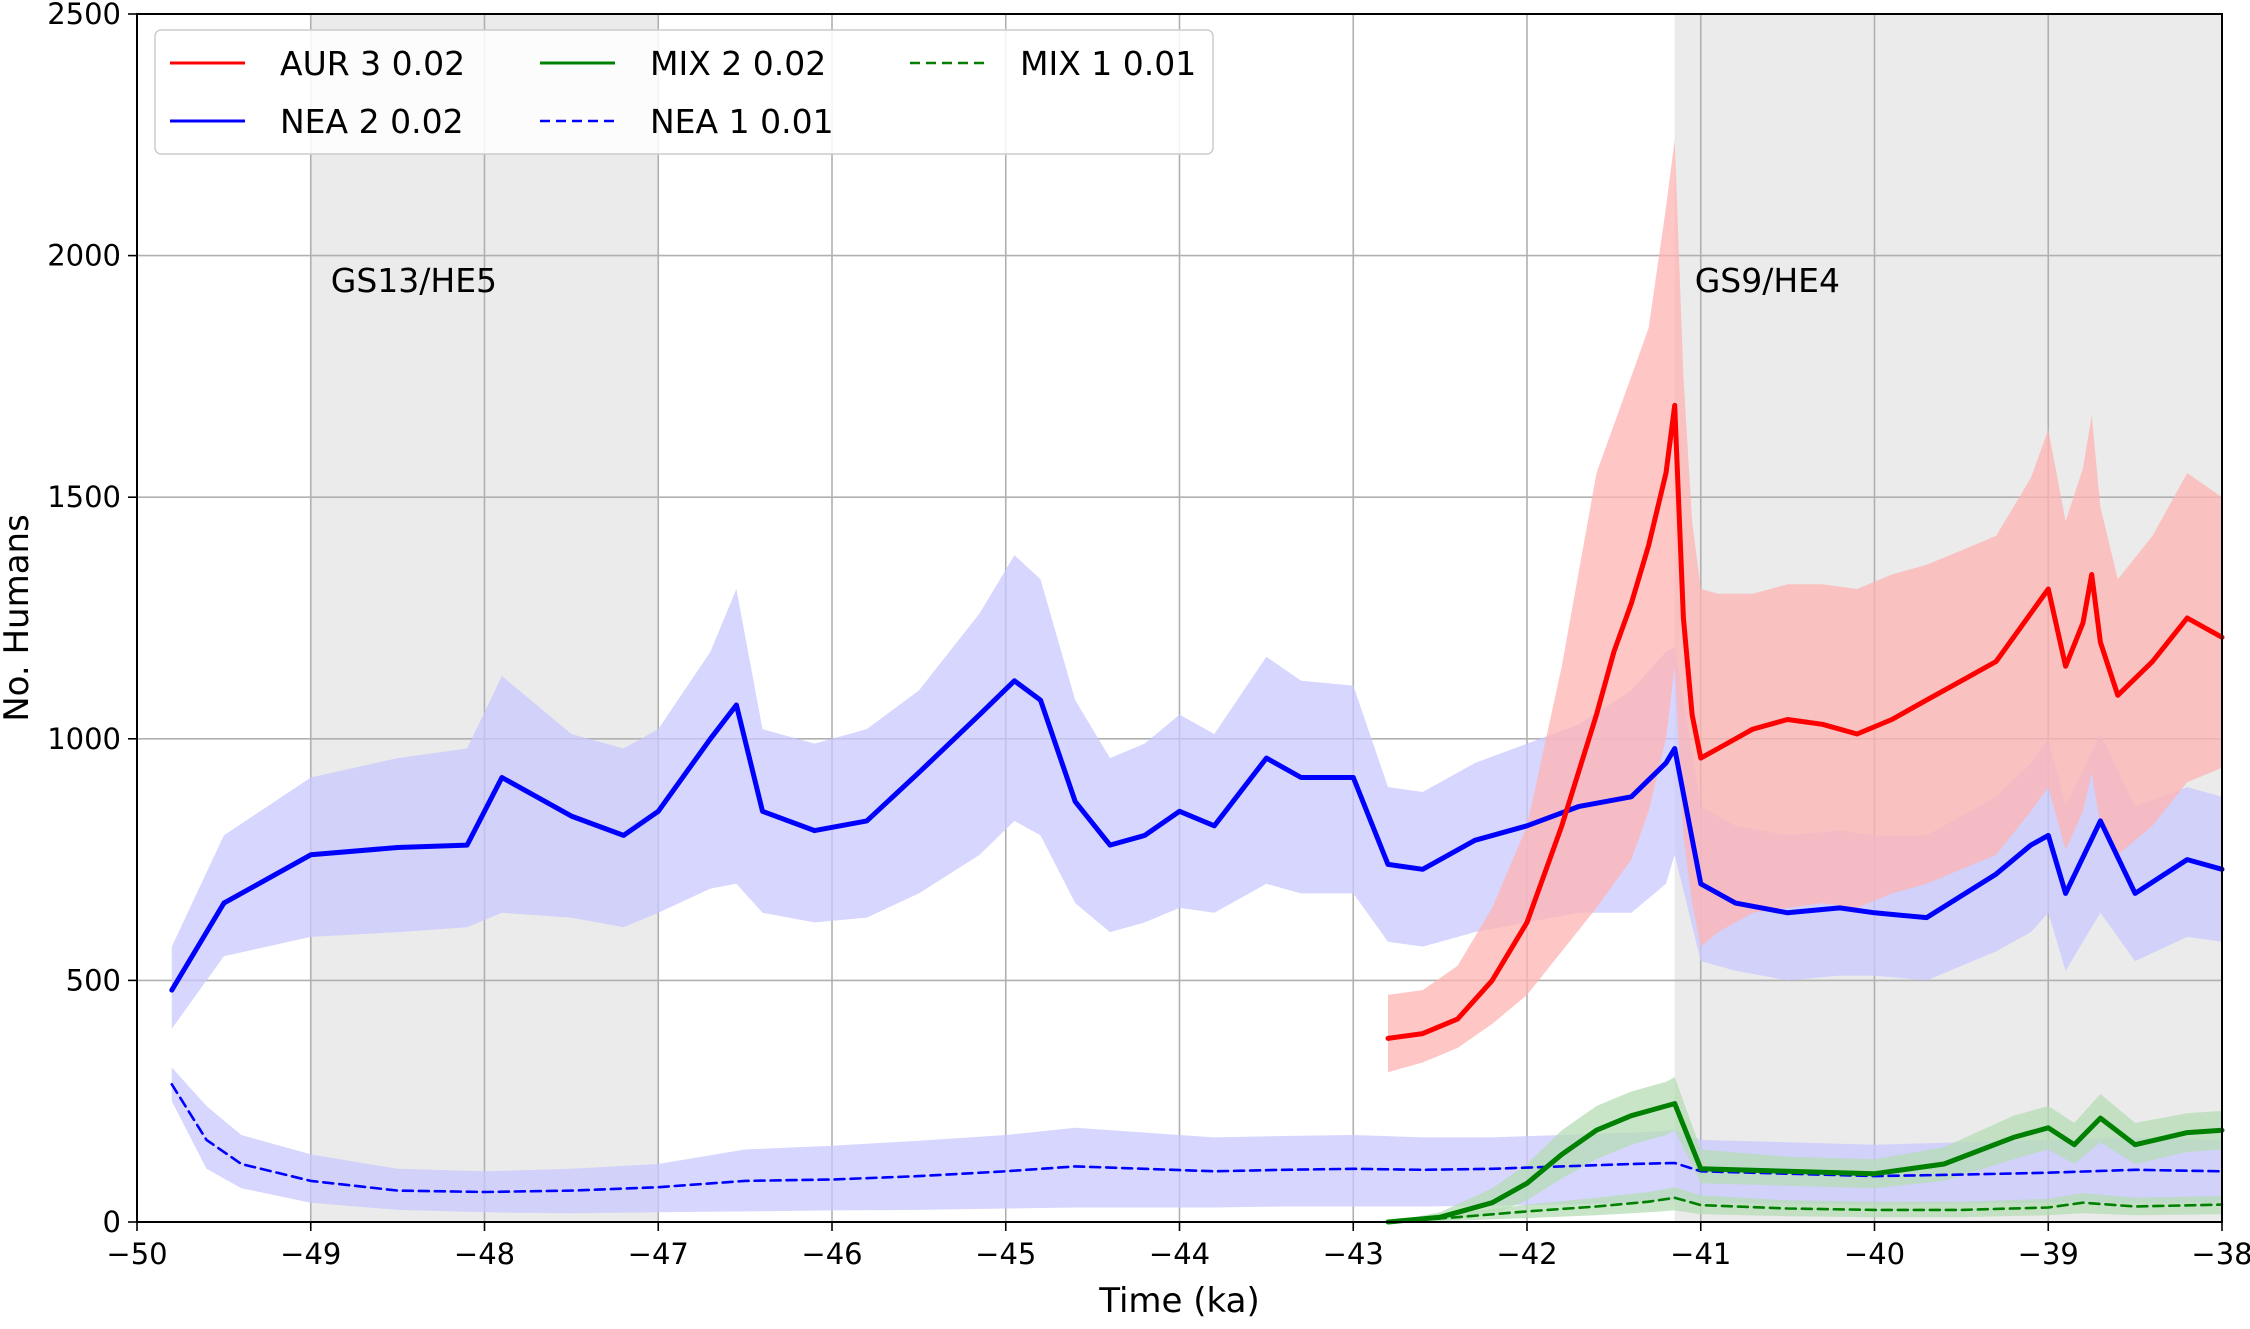 This screenshot has width=2250, height=1329. Describe the element at coordinates (1108, 63) in the screenshot. I see `legend-label-4: MIX 1 0.01` at that location.